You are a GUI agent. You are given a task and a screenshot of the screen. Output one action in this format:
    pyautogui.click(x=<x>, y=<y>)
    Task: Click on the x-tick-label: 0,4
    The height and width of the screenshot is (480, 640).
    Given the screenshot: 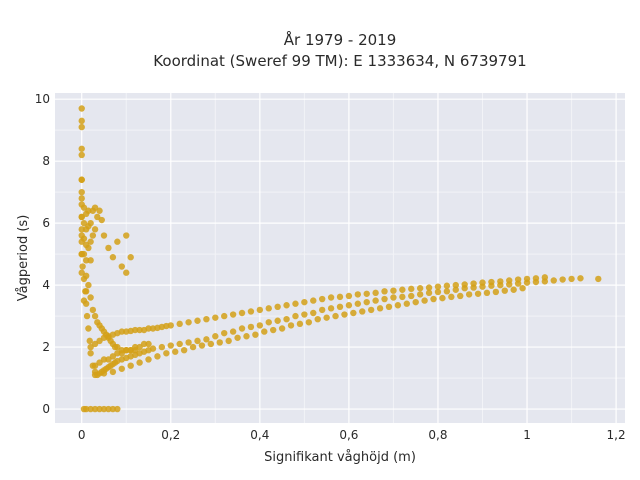 What is the action you would take?
    pyautogui.click(x=259, y=435)
    